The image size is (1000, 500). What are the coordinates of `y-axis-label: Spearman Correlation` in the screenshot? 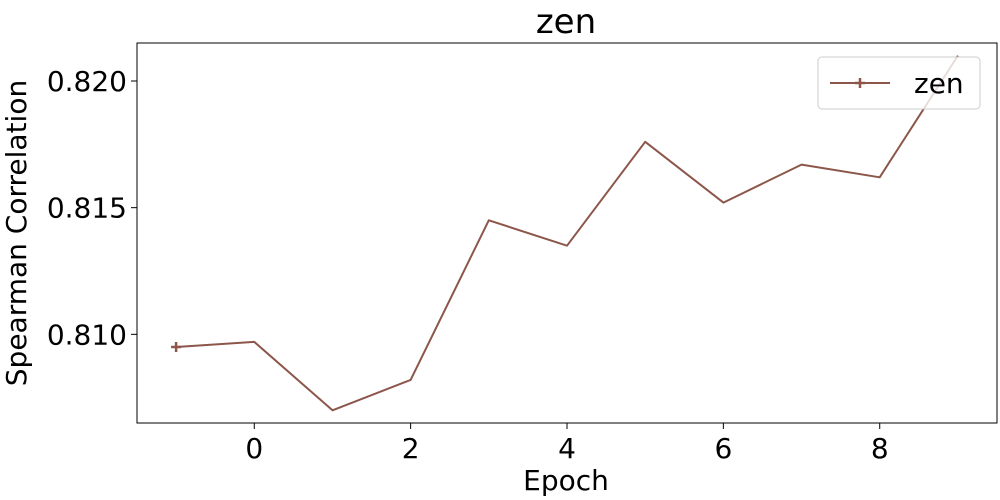 It's located at (16, 233).